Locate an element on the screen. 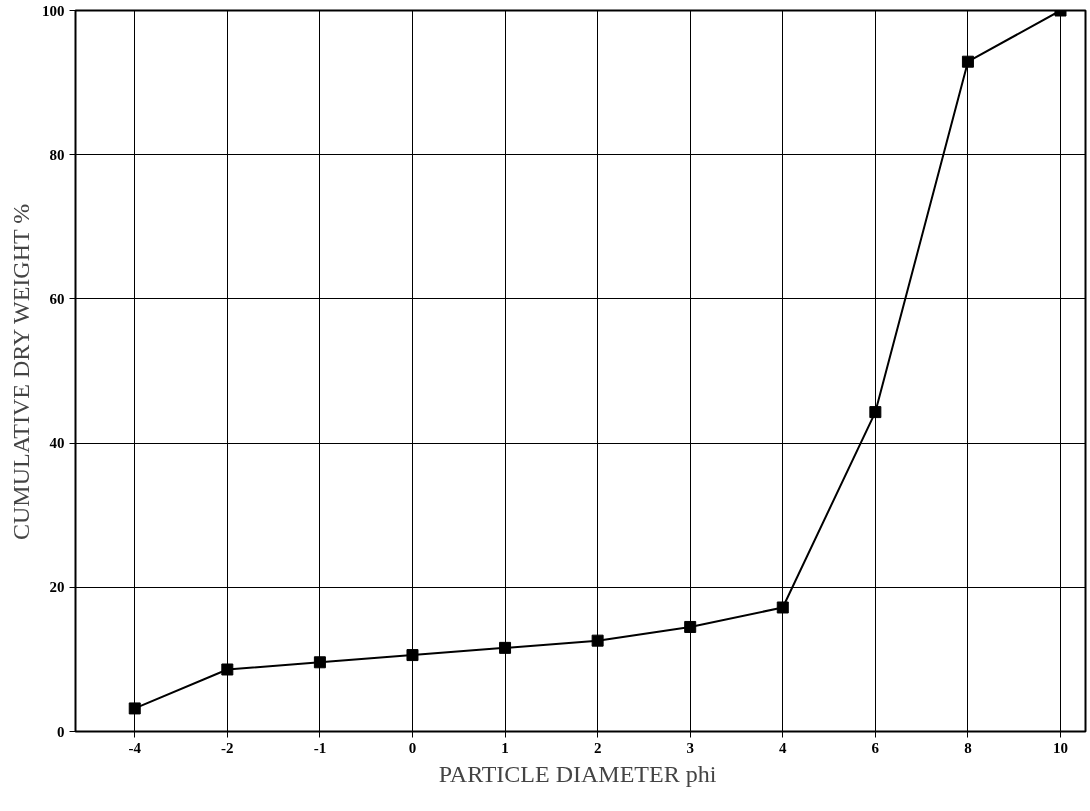  x-tick-label: 2 is located at coordinates (597, 747).